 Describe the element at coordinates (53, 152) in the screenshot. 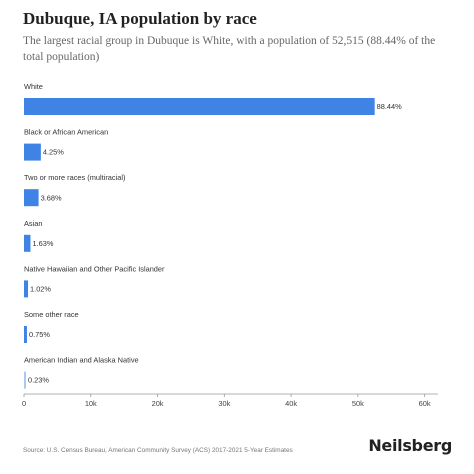

I see `data-label: 4.25%` at that location.